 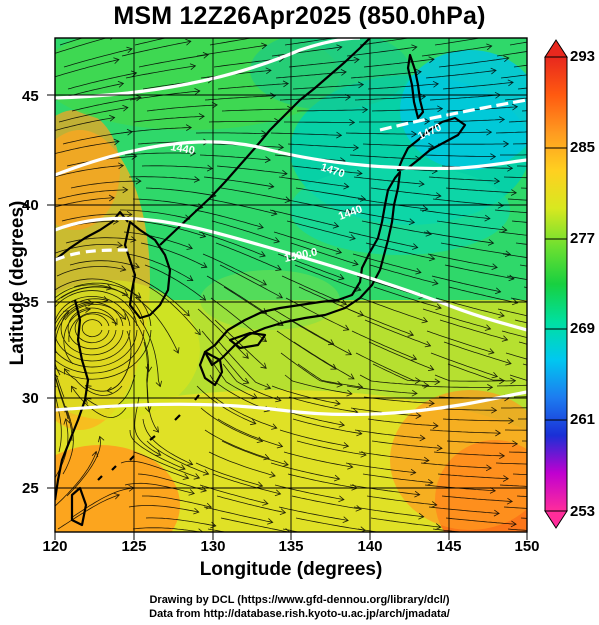 I want to click on colorbar-tick-label: 277, so click(x=583, y=238).